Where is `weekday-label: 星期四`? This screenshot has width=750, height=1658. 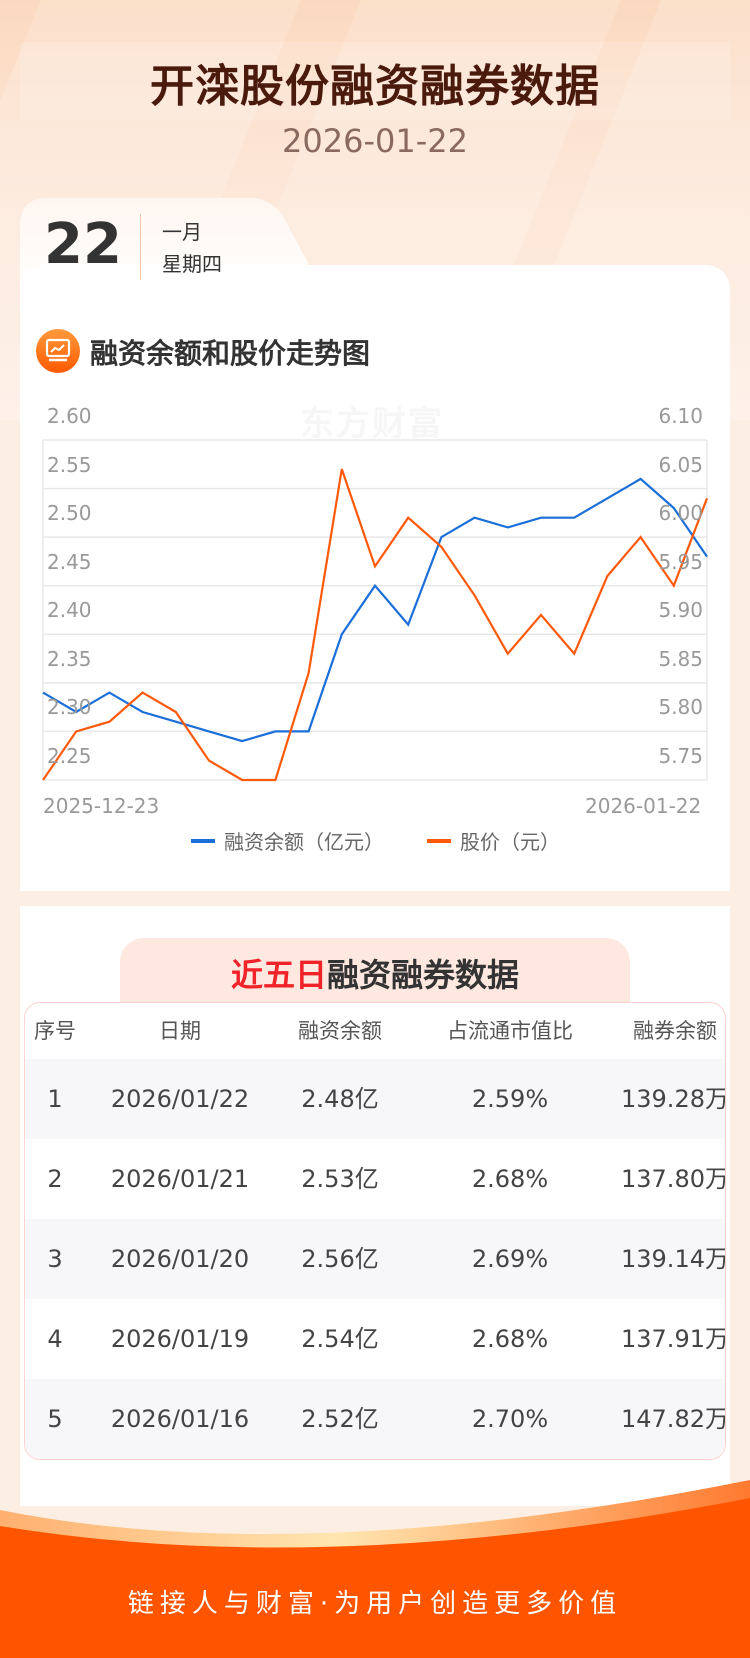
weekday-label: 星期四 is located at coordinates (192, 264).